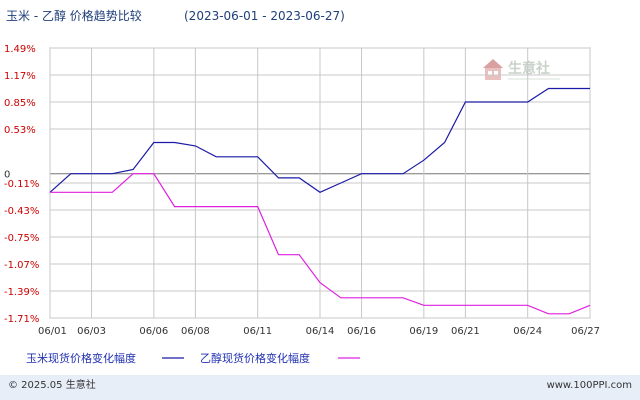 Image resolution: width=640 pixels, height=400 pixels. I want to click on legend-label-ethanol: 乙醇现货价格变化幅度, so click(255, 358).